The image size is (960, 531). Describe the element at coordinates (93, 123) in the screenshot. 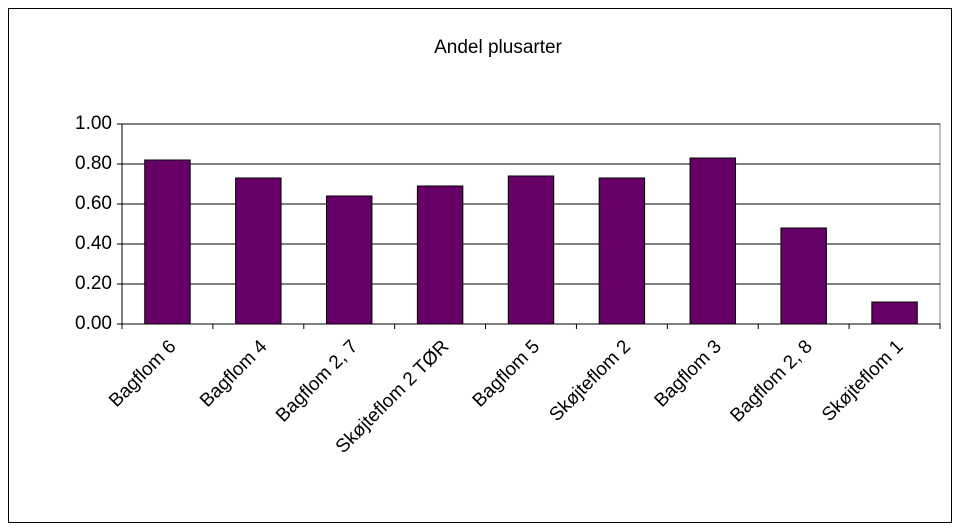

I see `y-tick-label: 1.00` at that location.